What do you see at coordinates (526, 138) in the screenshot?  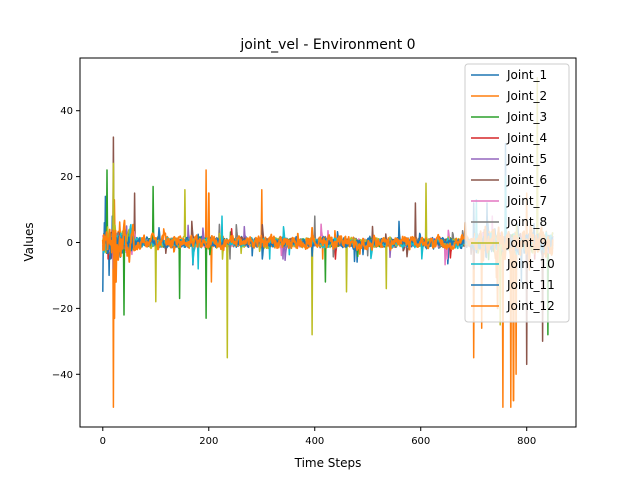 I see `legend-label: Joint_4` at bounding box center [526, 138].